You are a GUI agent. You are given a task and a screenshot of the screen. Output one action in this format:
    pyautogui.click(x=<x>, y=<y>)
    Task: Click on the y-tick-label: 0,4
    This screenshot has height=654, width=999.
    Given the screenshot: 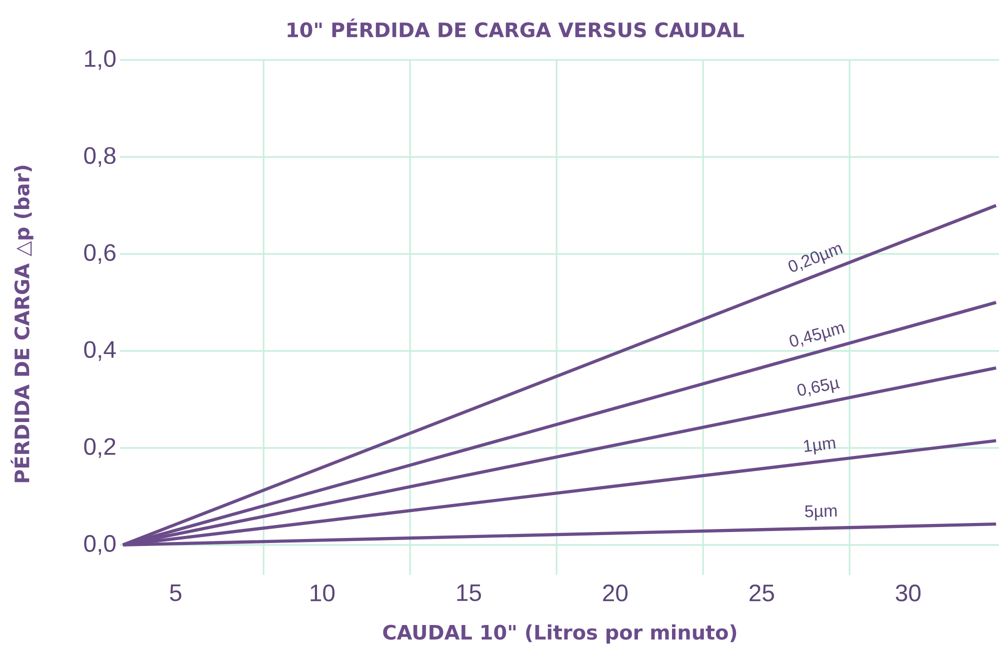 What is the action you would take?
    pyautogui.click(x=100, y=351)
    